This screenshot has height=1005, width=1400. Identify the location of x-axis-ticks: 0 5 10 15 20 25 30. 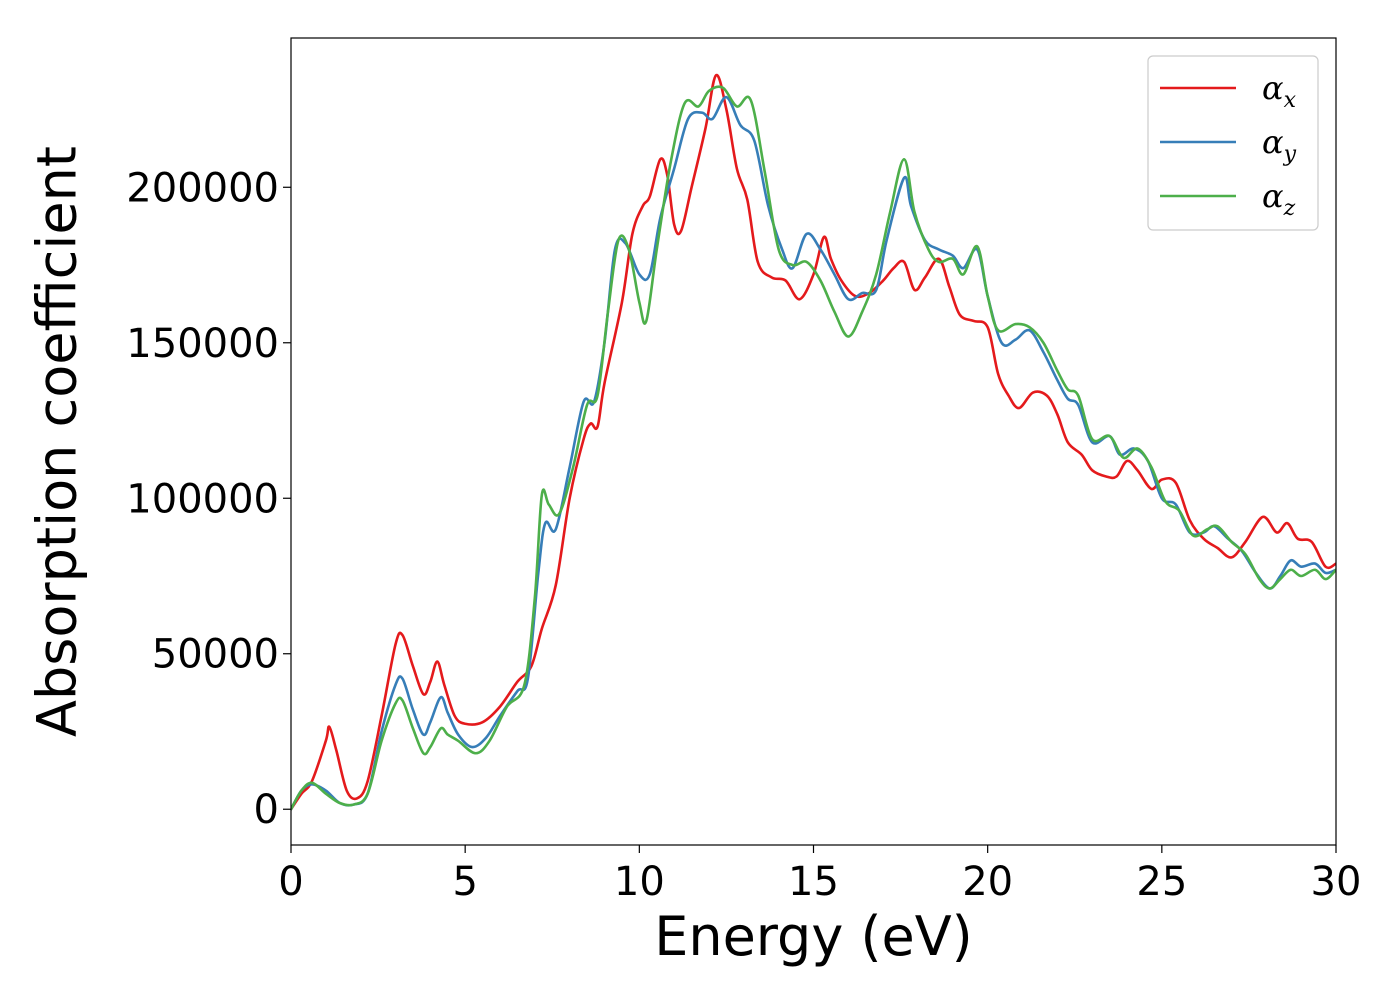
(819, 875).